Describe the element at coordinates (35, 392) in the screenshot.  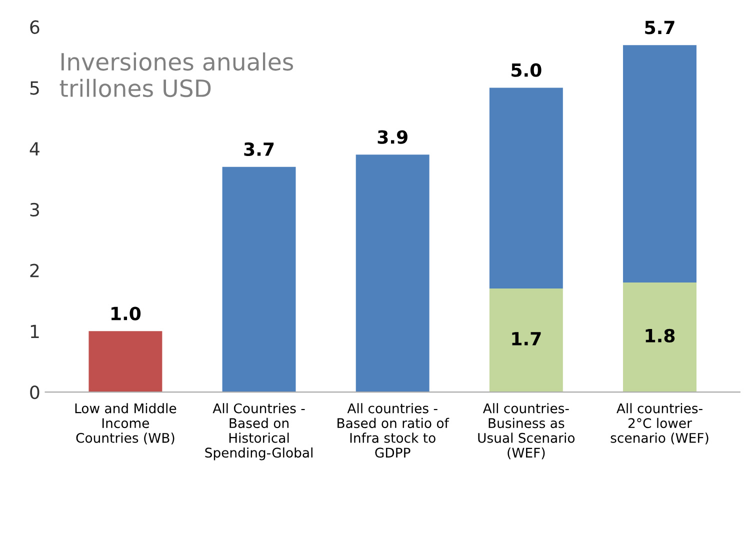
I see `y-tick-label: 0` at that location.